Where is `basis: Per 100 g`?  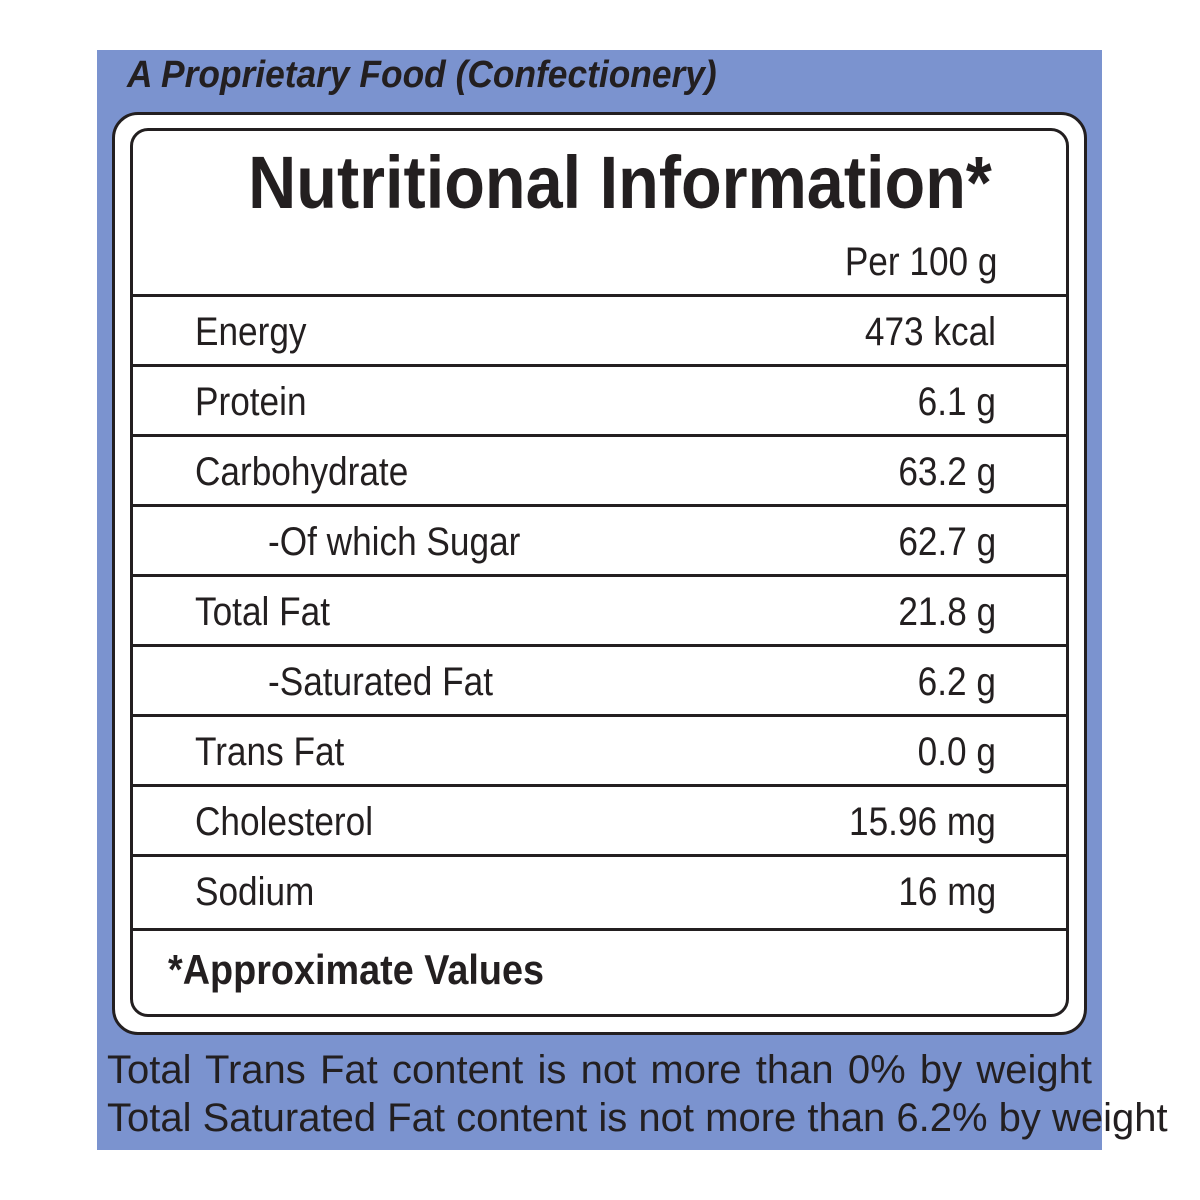
basis: Per 100 g is located at coordinates (920, 262).